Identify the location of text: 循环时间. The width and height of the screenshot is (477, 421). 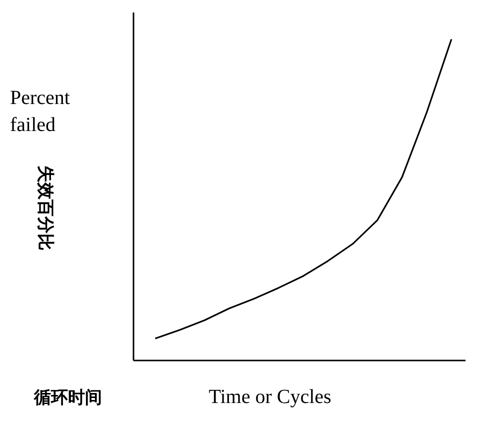
(67, 397).